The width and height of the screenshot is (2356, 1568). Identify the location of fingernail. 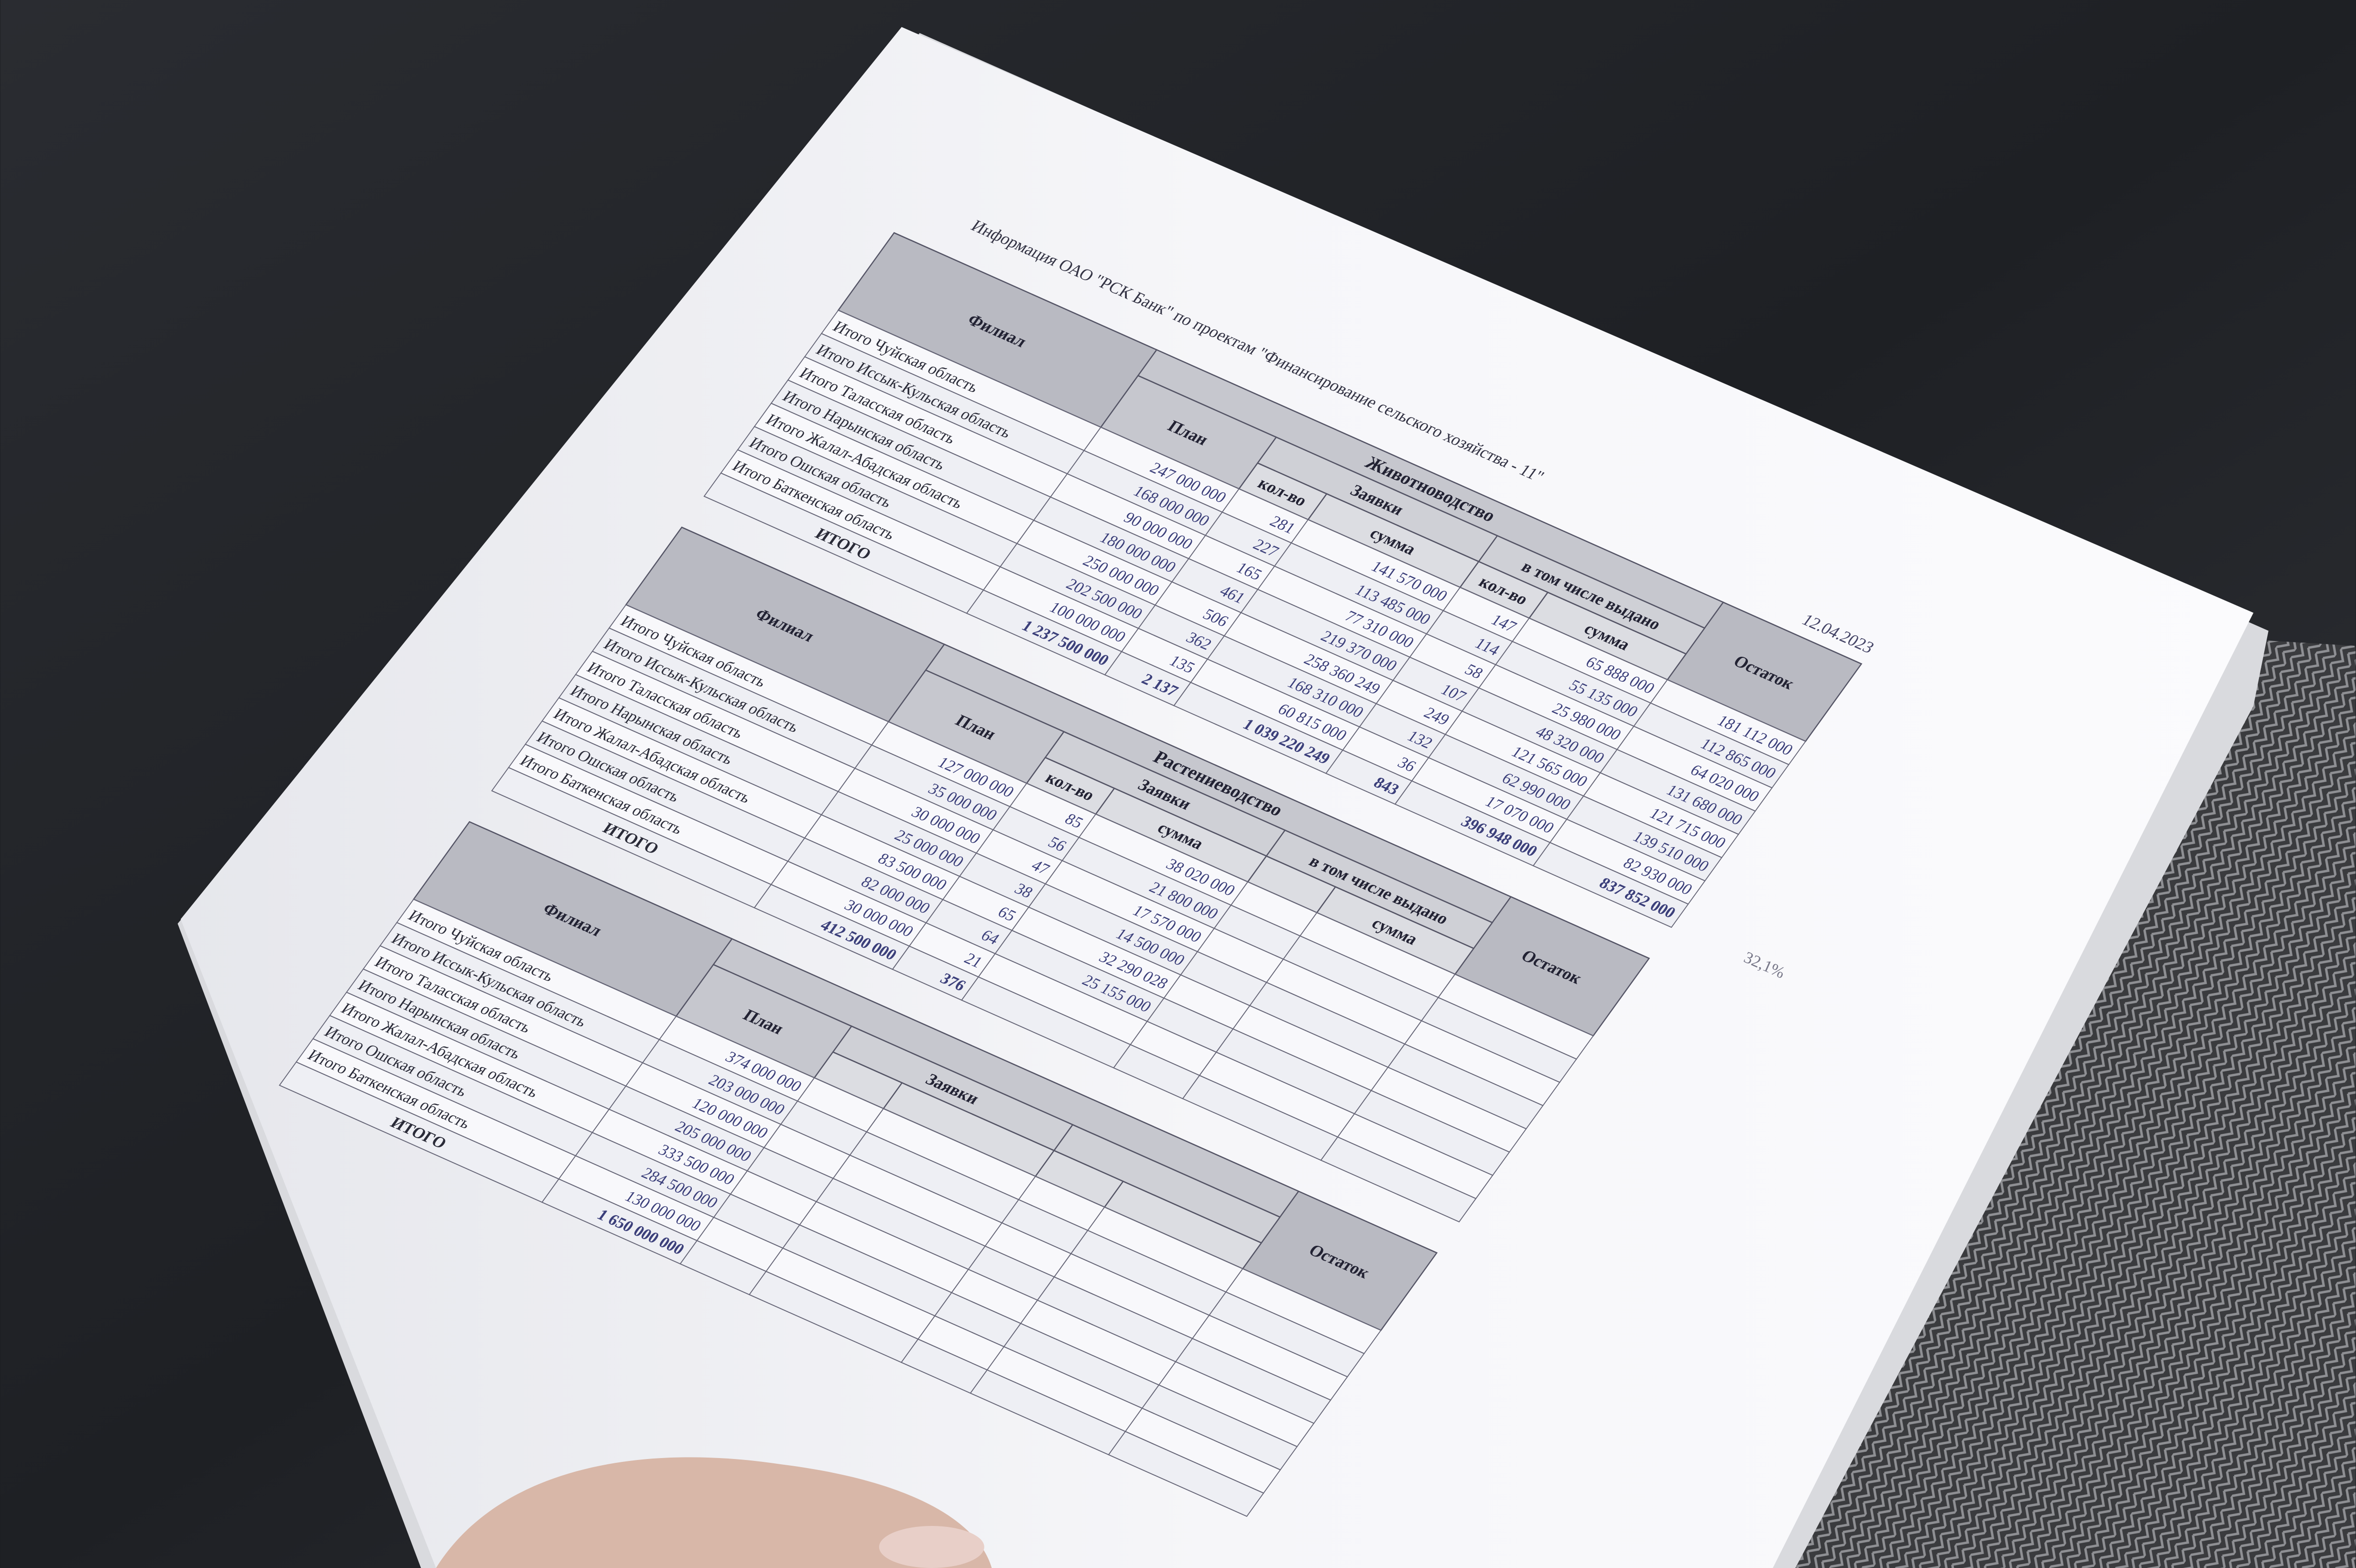
(932, 1547).